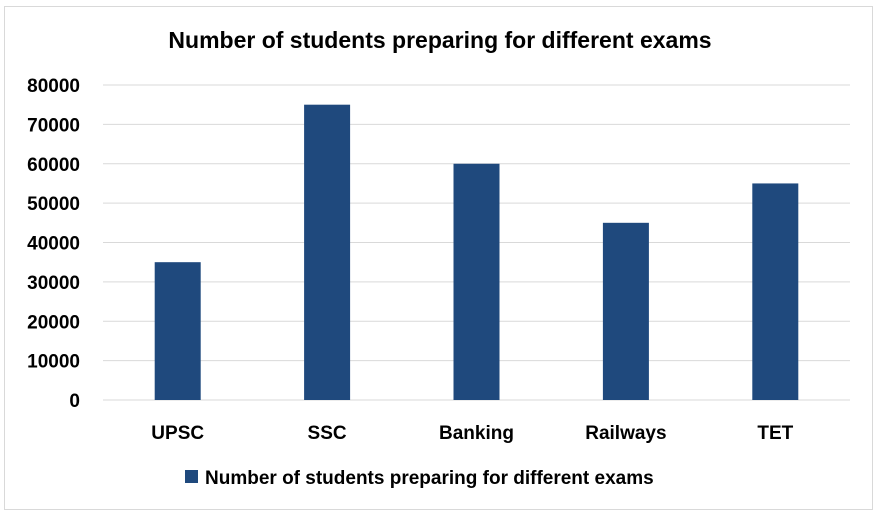 The height and width of the screenshot is (516, 879). What do you see at coordinates (191, 476) in the screenshot?
I see `legend-swatch` at bounding box center [191, 476].